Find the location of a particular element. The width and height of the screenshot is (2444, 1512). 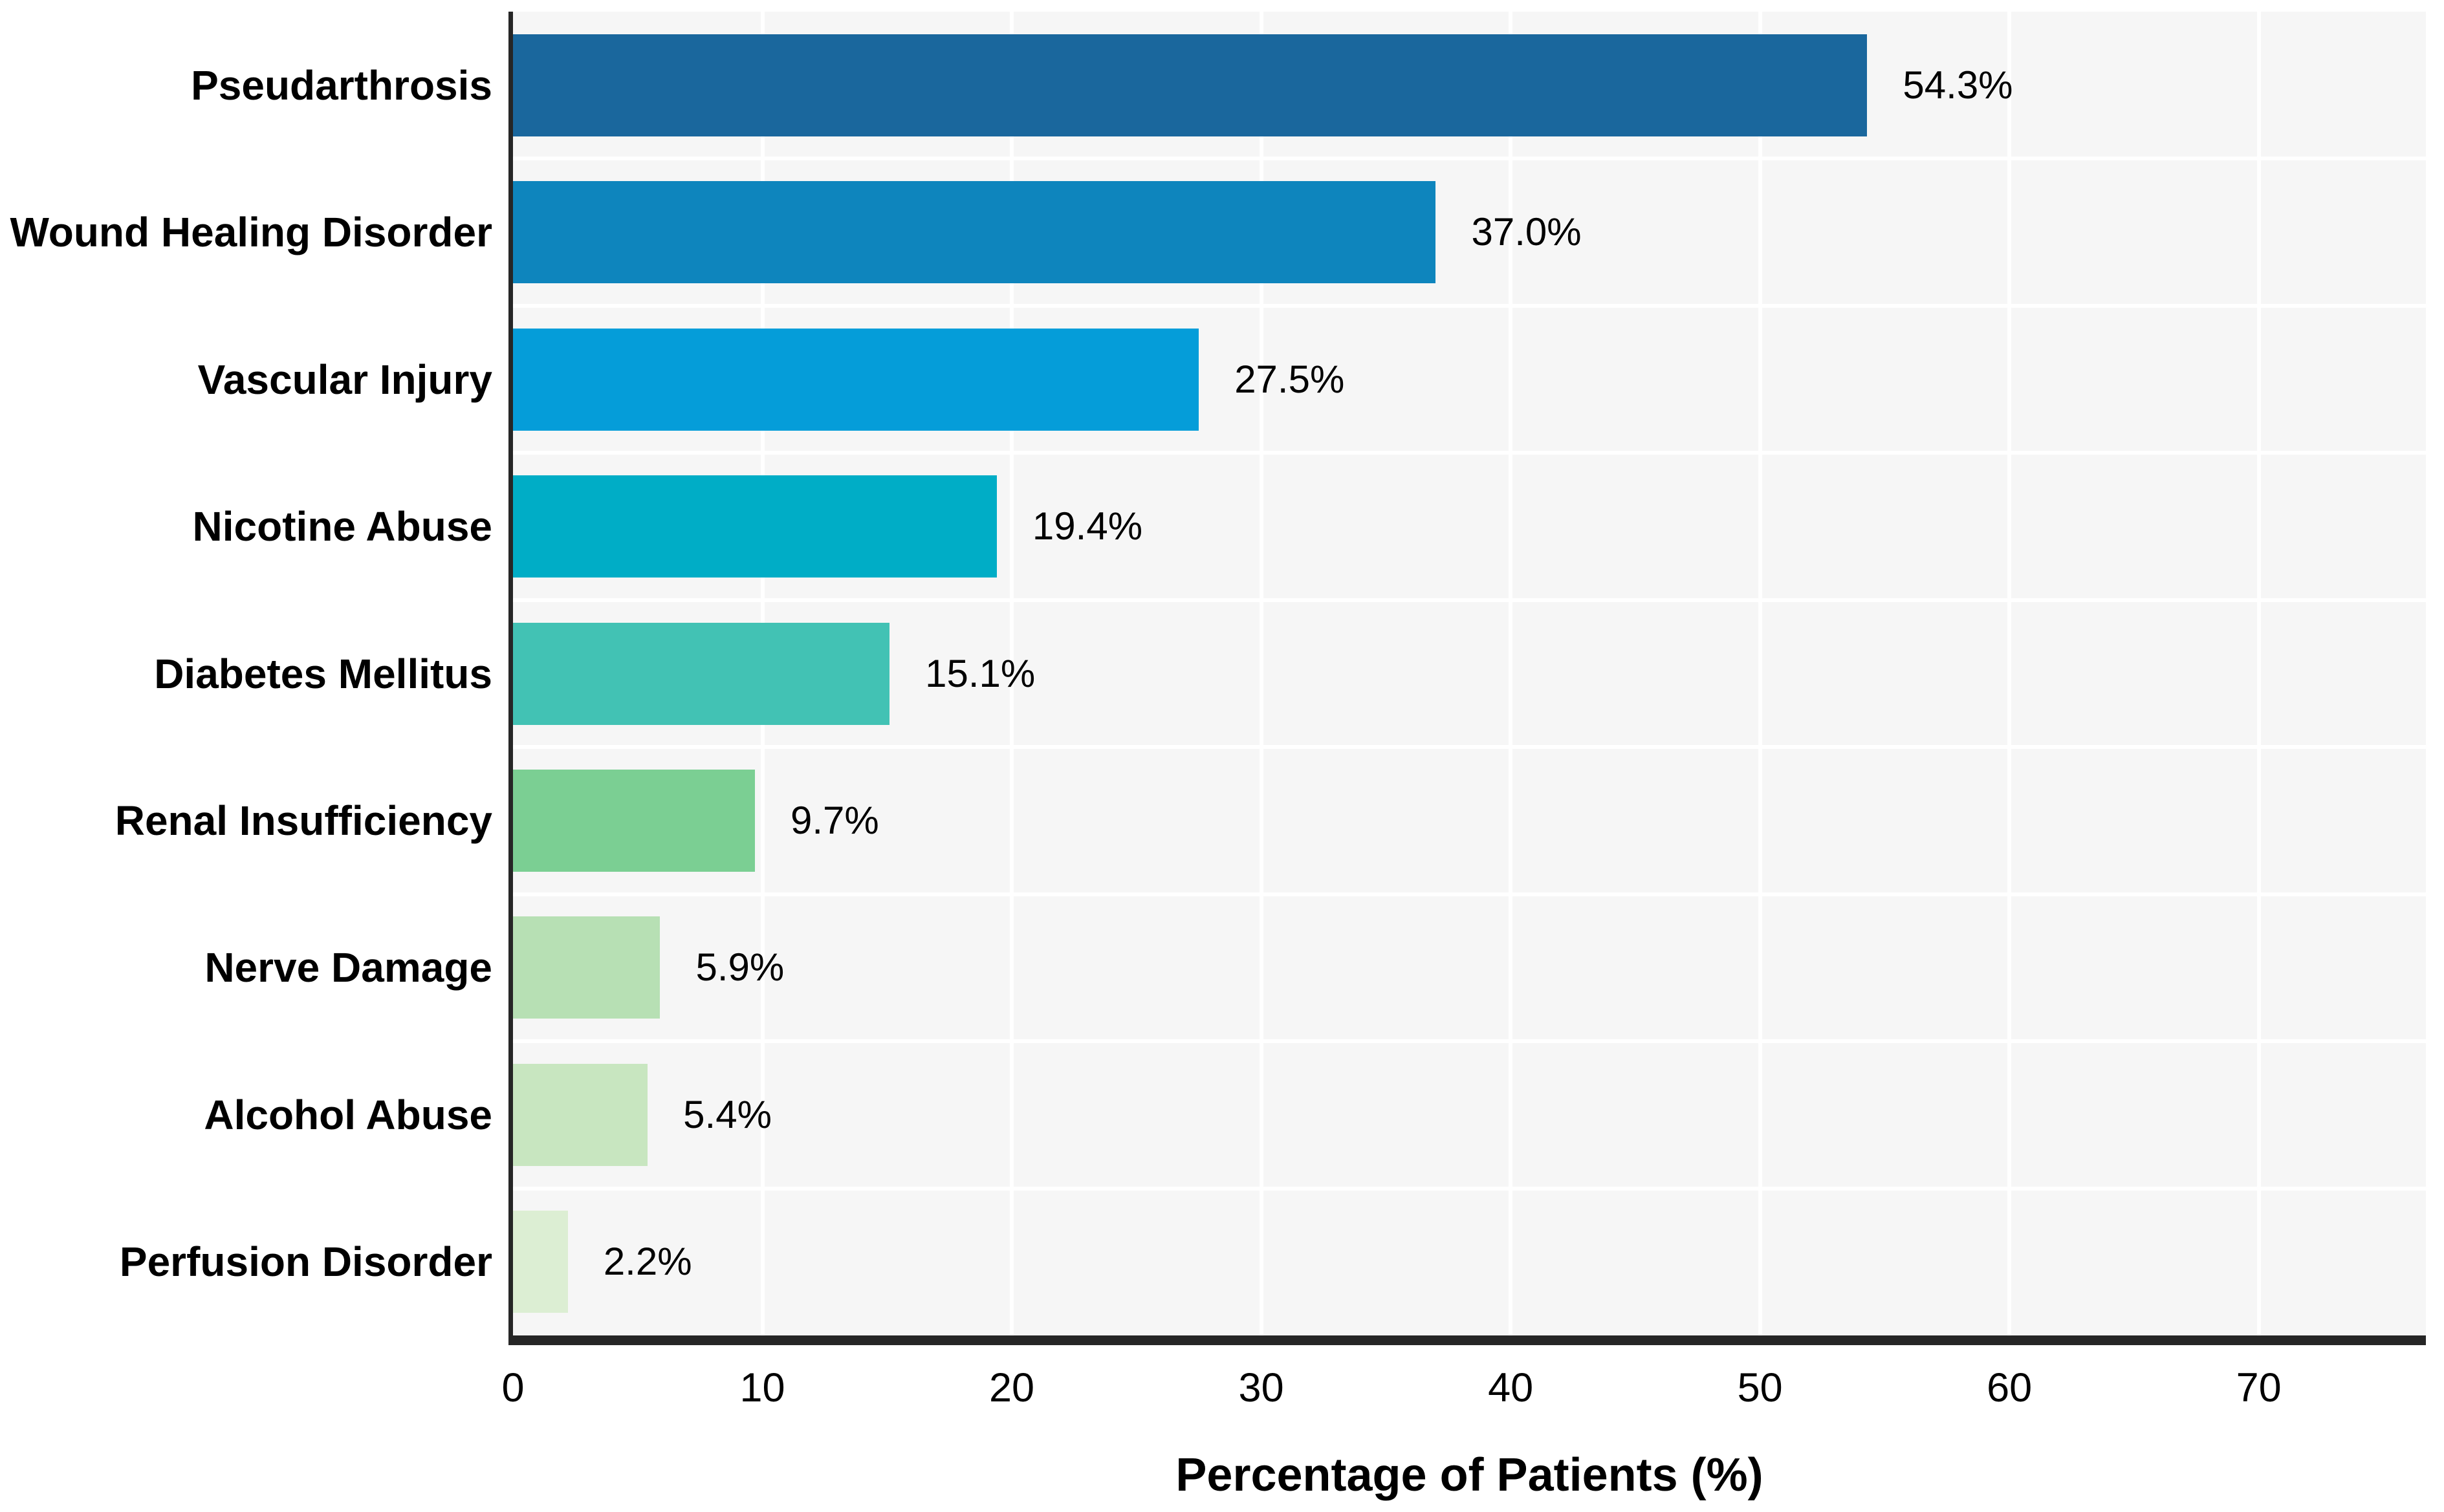

category-label-diabetes-mellitus: Diabetes Mellitus is located at coordinates (323, 673).